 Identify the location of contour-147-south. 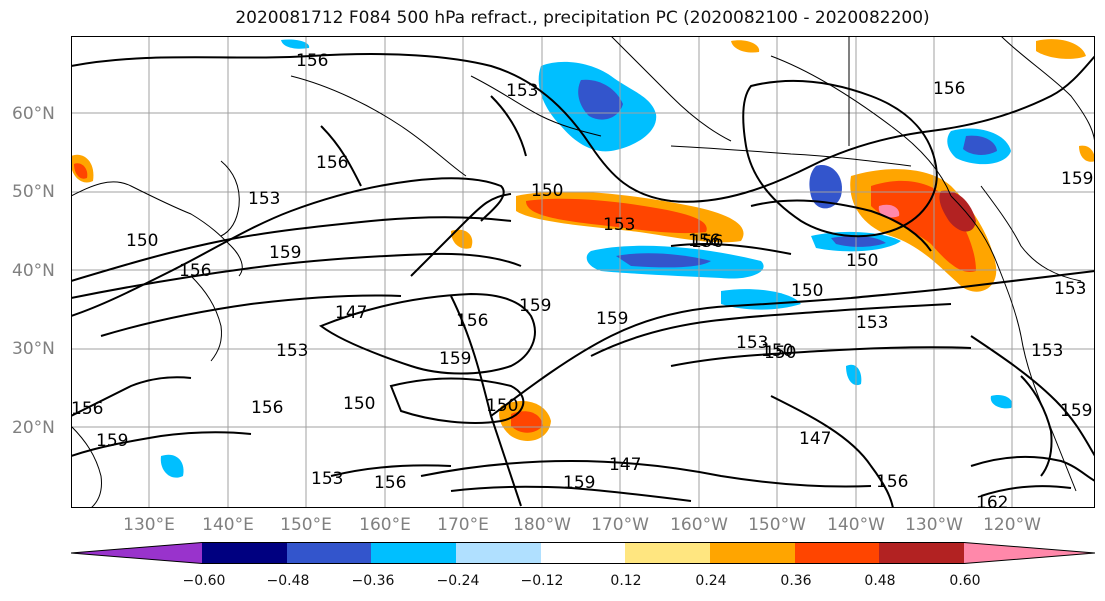
(646, 473).